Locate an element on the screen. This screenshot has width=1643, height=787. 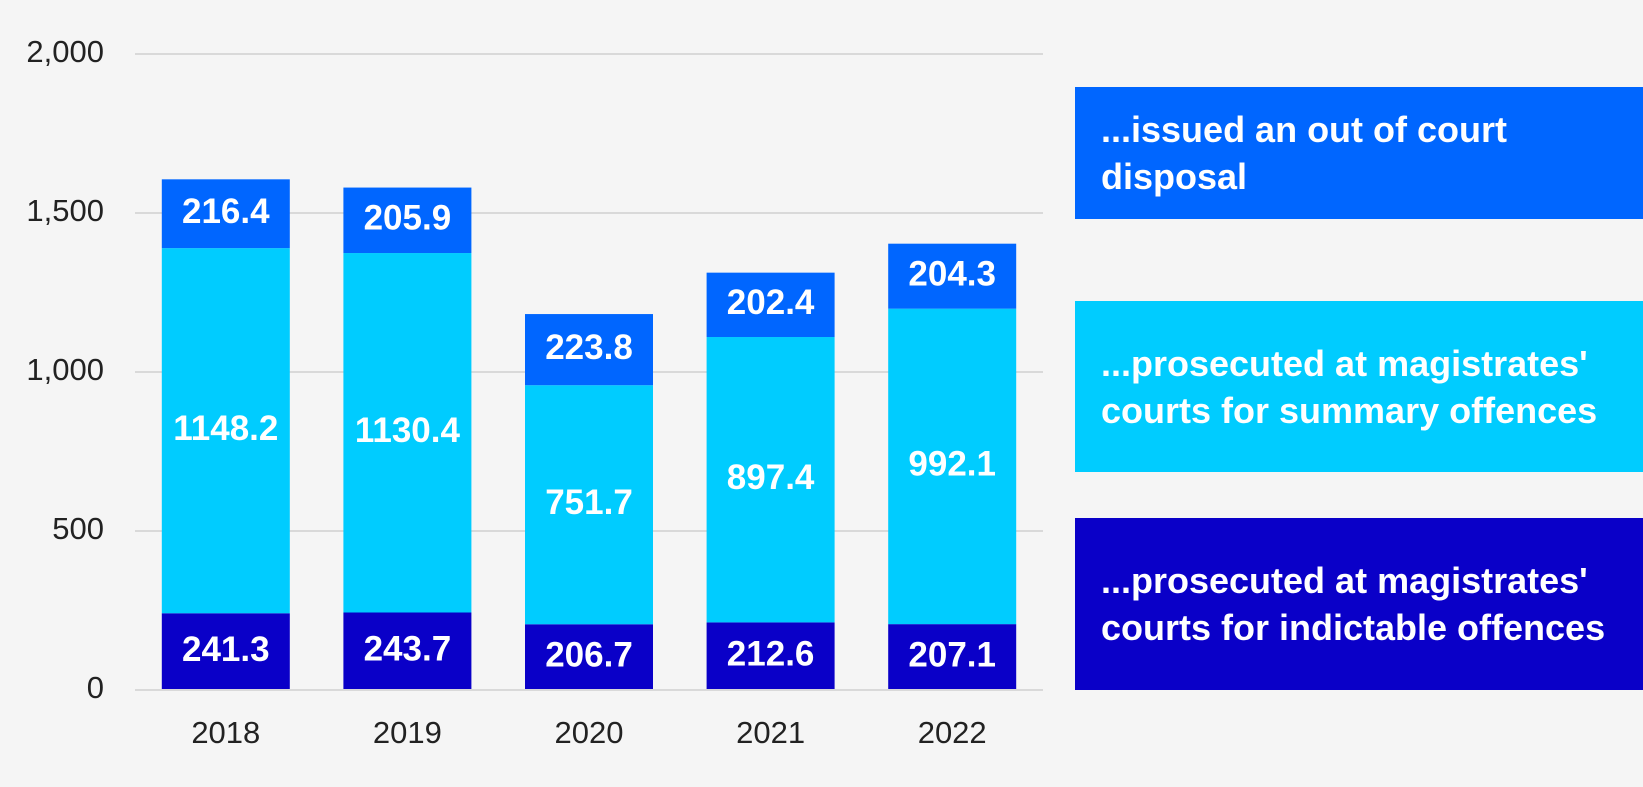
x-tick-label: 2021 is located at coordinates (770, 732).